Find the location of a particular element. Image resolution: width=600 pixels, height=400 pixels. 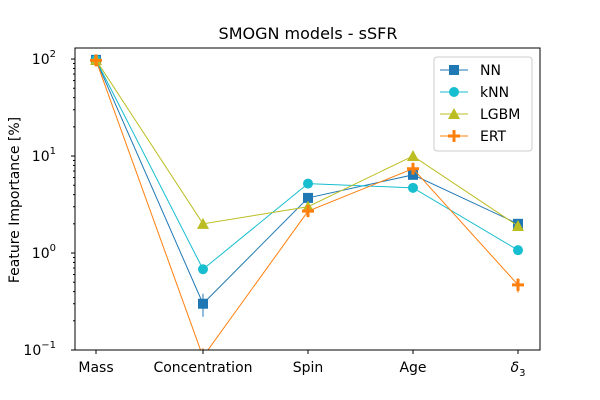

legend-entry: LGBM is located at coordinates (480, 115).